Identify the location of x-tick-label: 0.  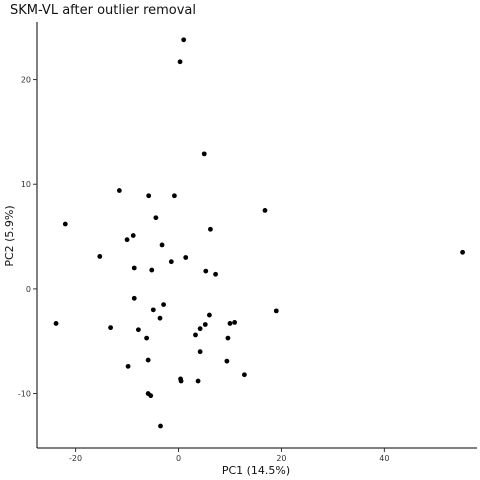
(178, 458).